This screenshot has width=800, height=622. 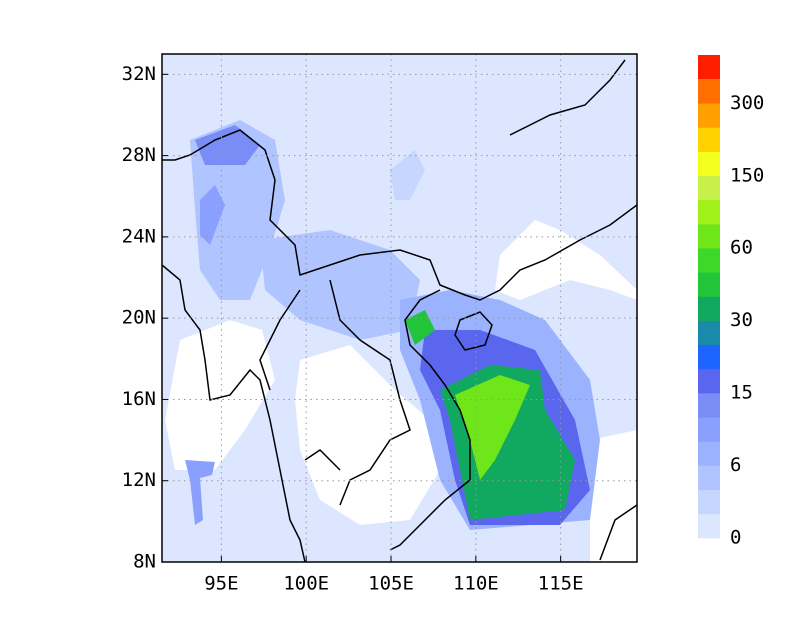 What do you see at coordinates (741, 393) in the screenshot?
I see `colorbar-label: 15` at bounding box center [741, 393].